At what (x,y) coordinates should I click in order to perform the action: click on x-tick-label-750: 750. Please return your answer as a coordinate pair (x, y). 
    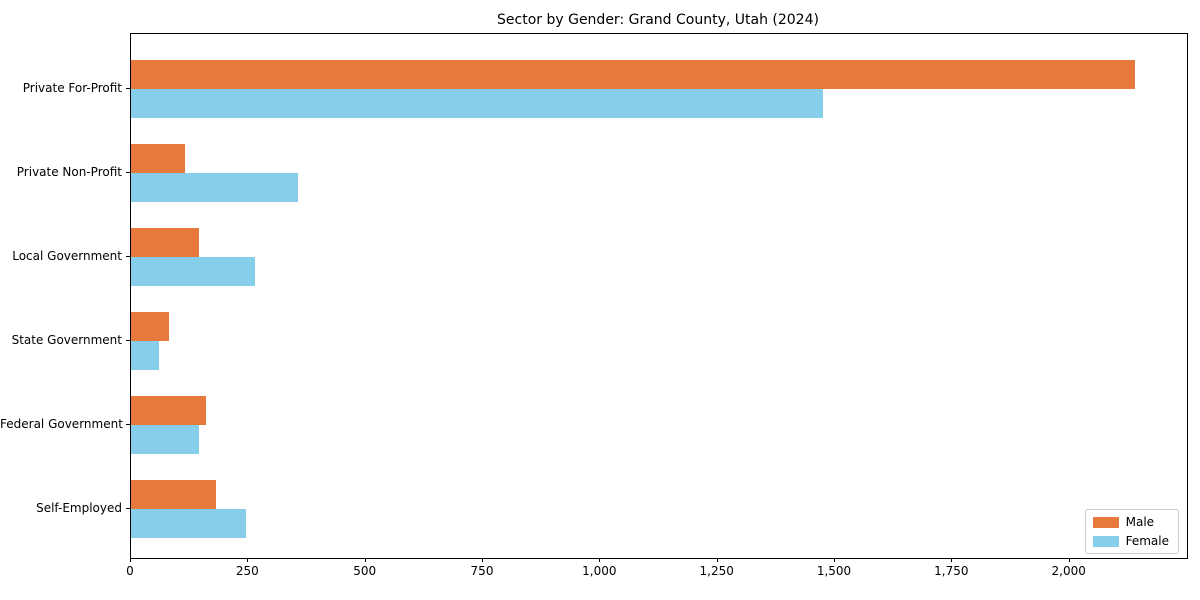
    Looking at the image, I should click on (482, 571).